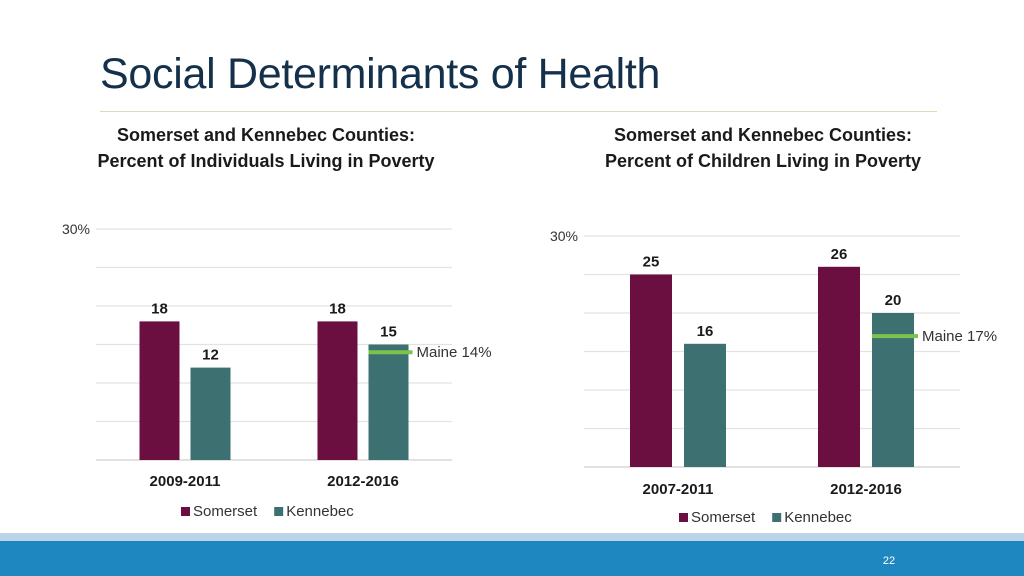 The height and width of the screenshot is (576, 1024). What do you see at coordinates (705, 331) in the screenshot?
I see `data-label: 16` at bounding box center [705, 331].